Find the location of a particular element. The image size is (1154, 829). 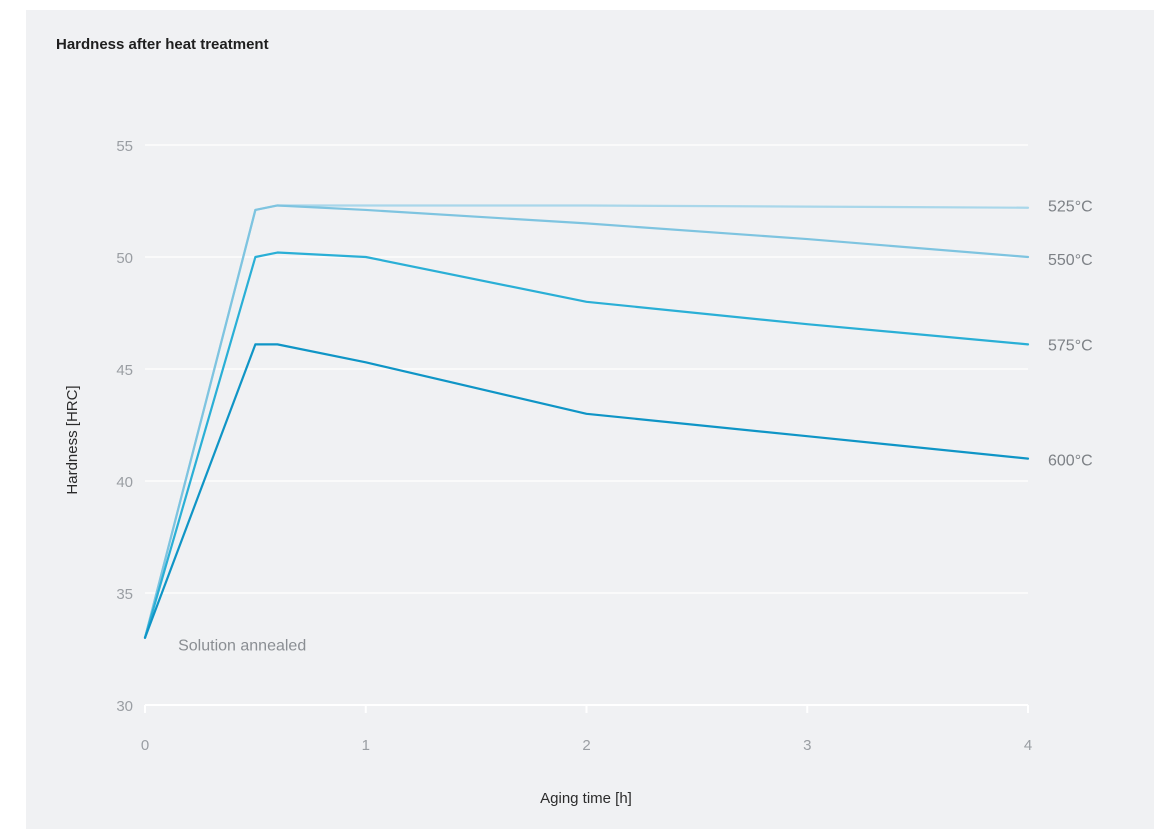

x-tick-label-3: 3 is located at coordinates (807, 745).